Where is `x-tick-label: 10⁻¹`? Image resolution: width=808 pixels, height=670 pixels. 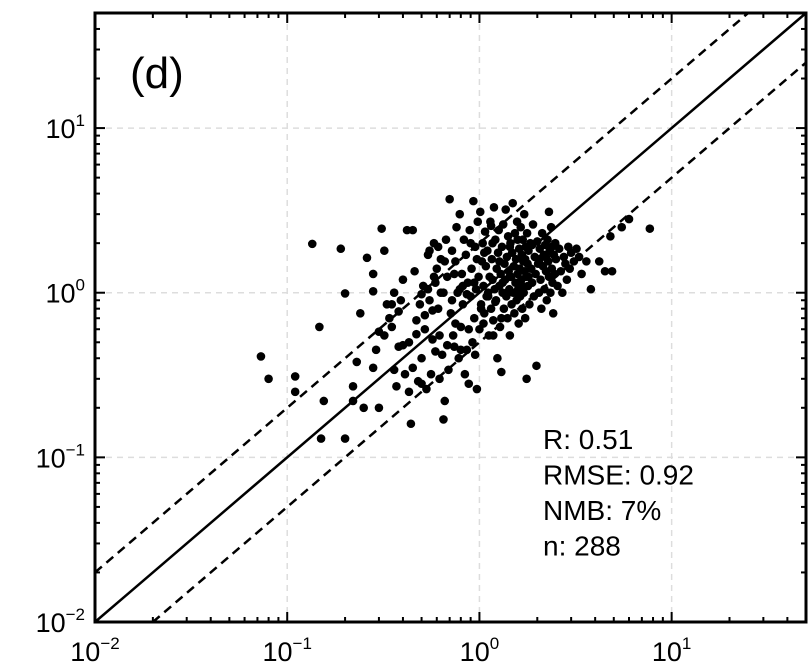
x-tick-label: 10⁻¹ is located at coordinates (286, 650).